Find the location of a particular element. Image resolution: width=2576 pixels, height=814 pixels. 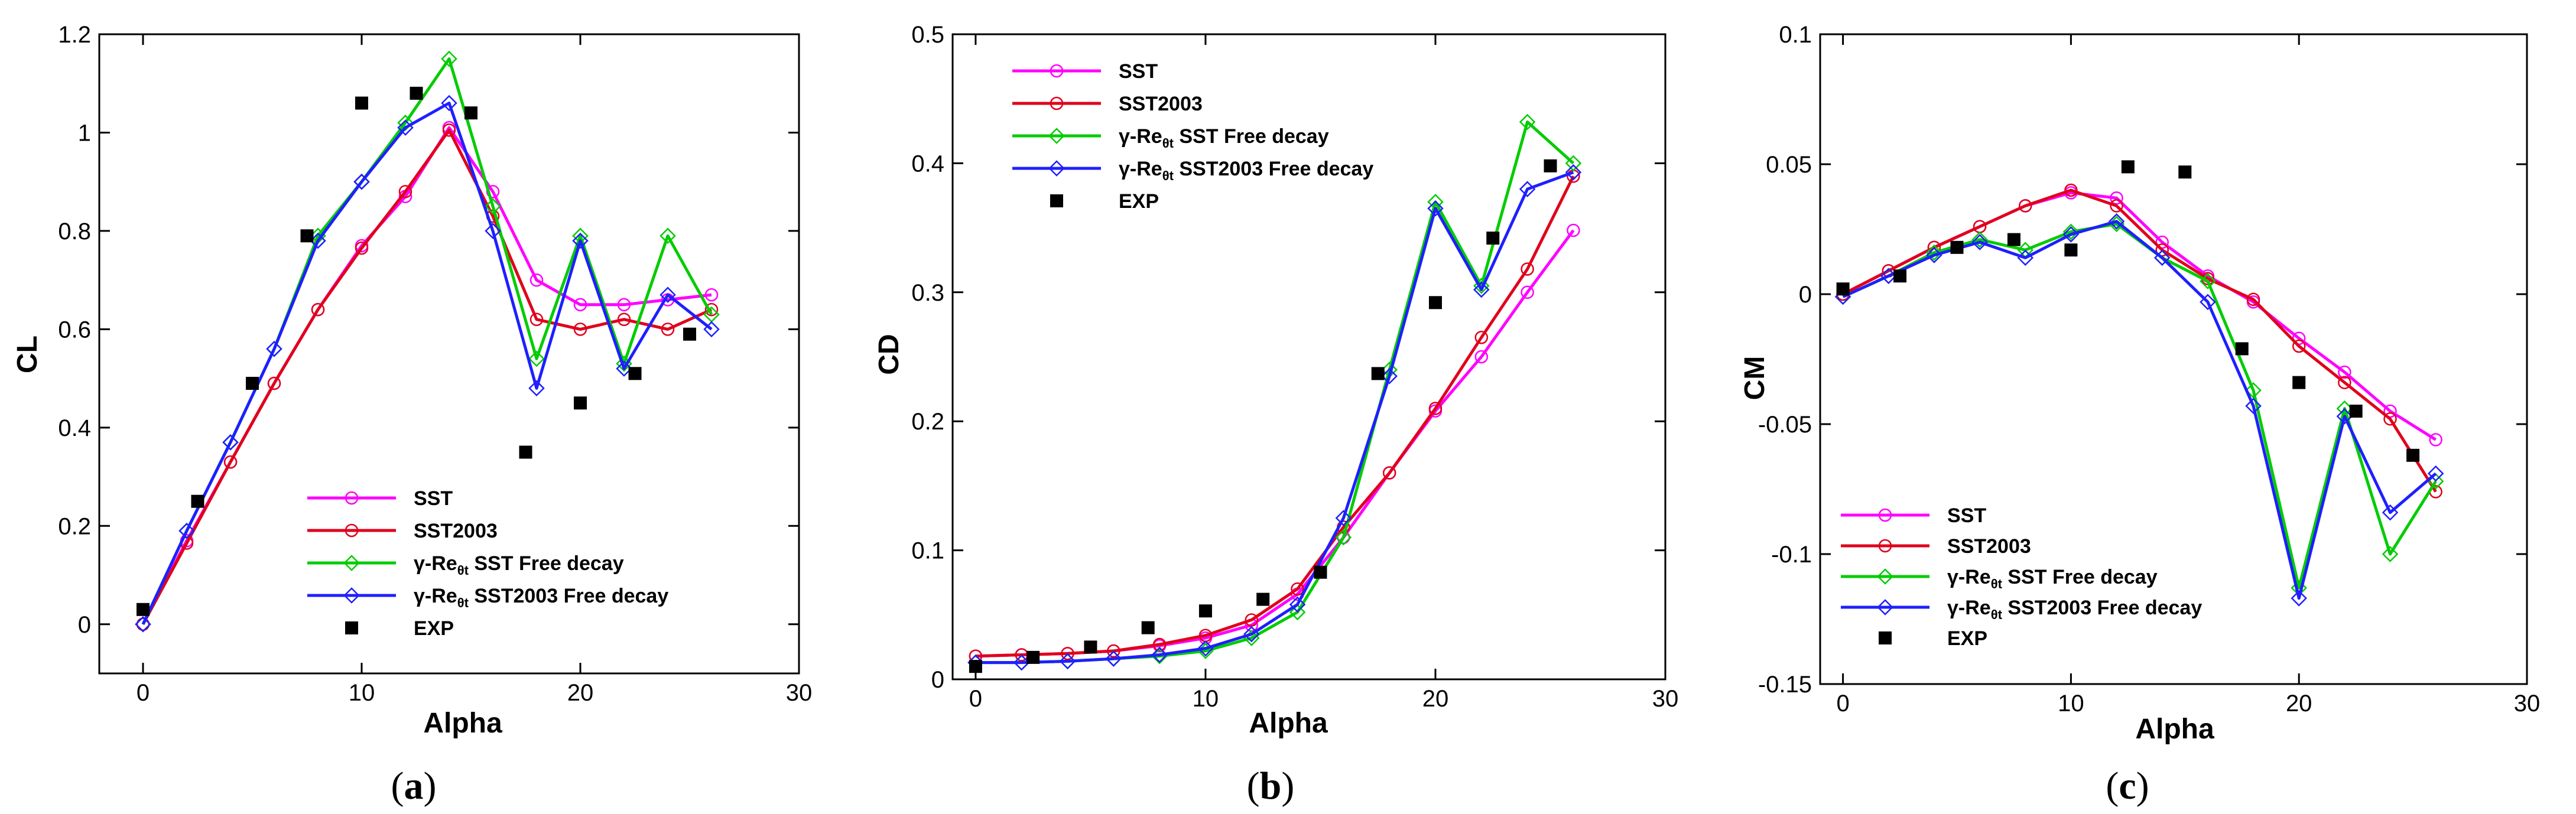

panel-c-legend-SST: SST is located at coordinates (1913, 515).